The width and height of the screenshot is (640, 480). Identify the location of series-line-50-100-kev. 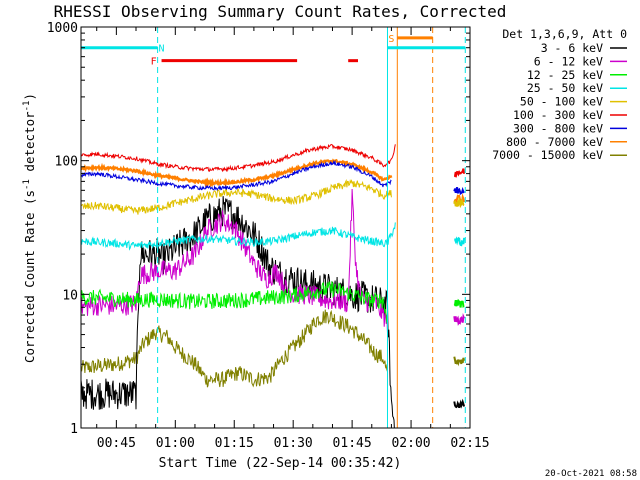
(236, 196).